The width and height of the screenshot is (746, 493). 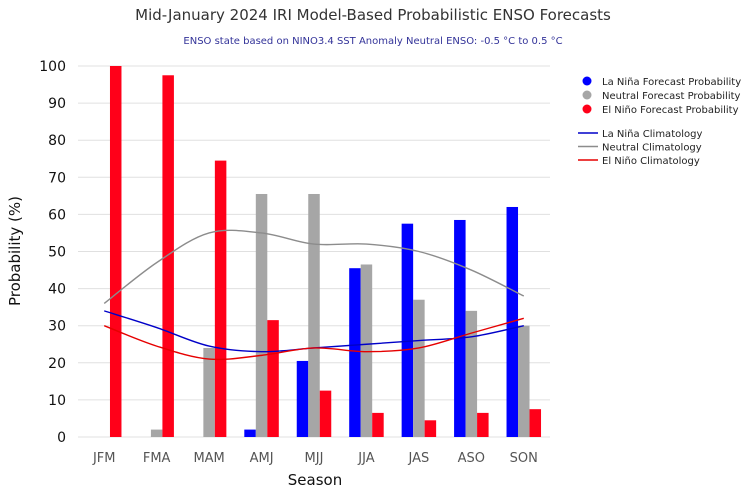 I want to click on x-tick-labels: JFM FMA MAM AMJ MJJ JJA JAS ASO SON, so click(x=315, y=458).